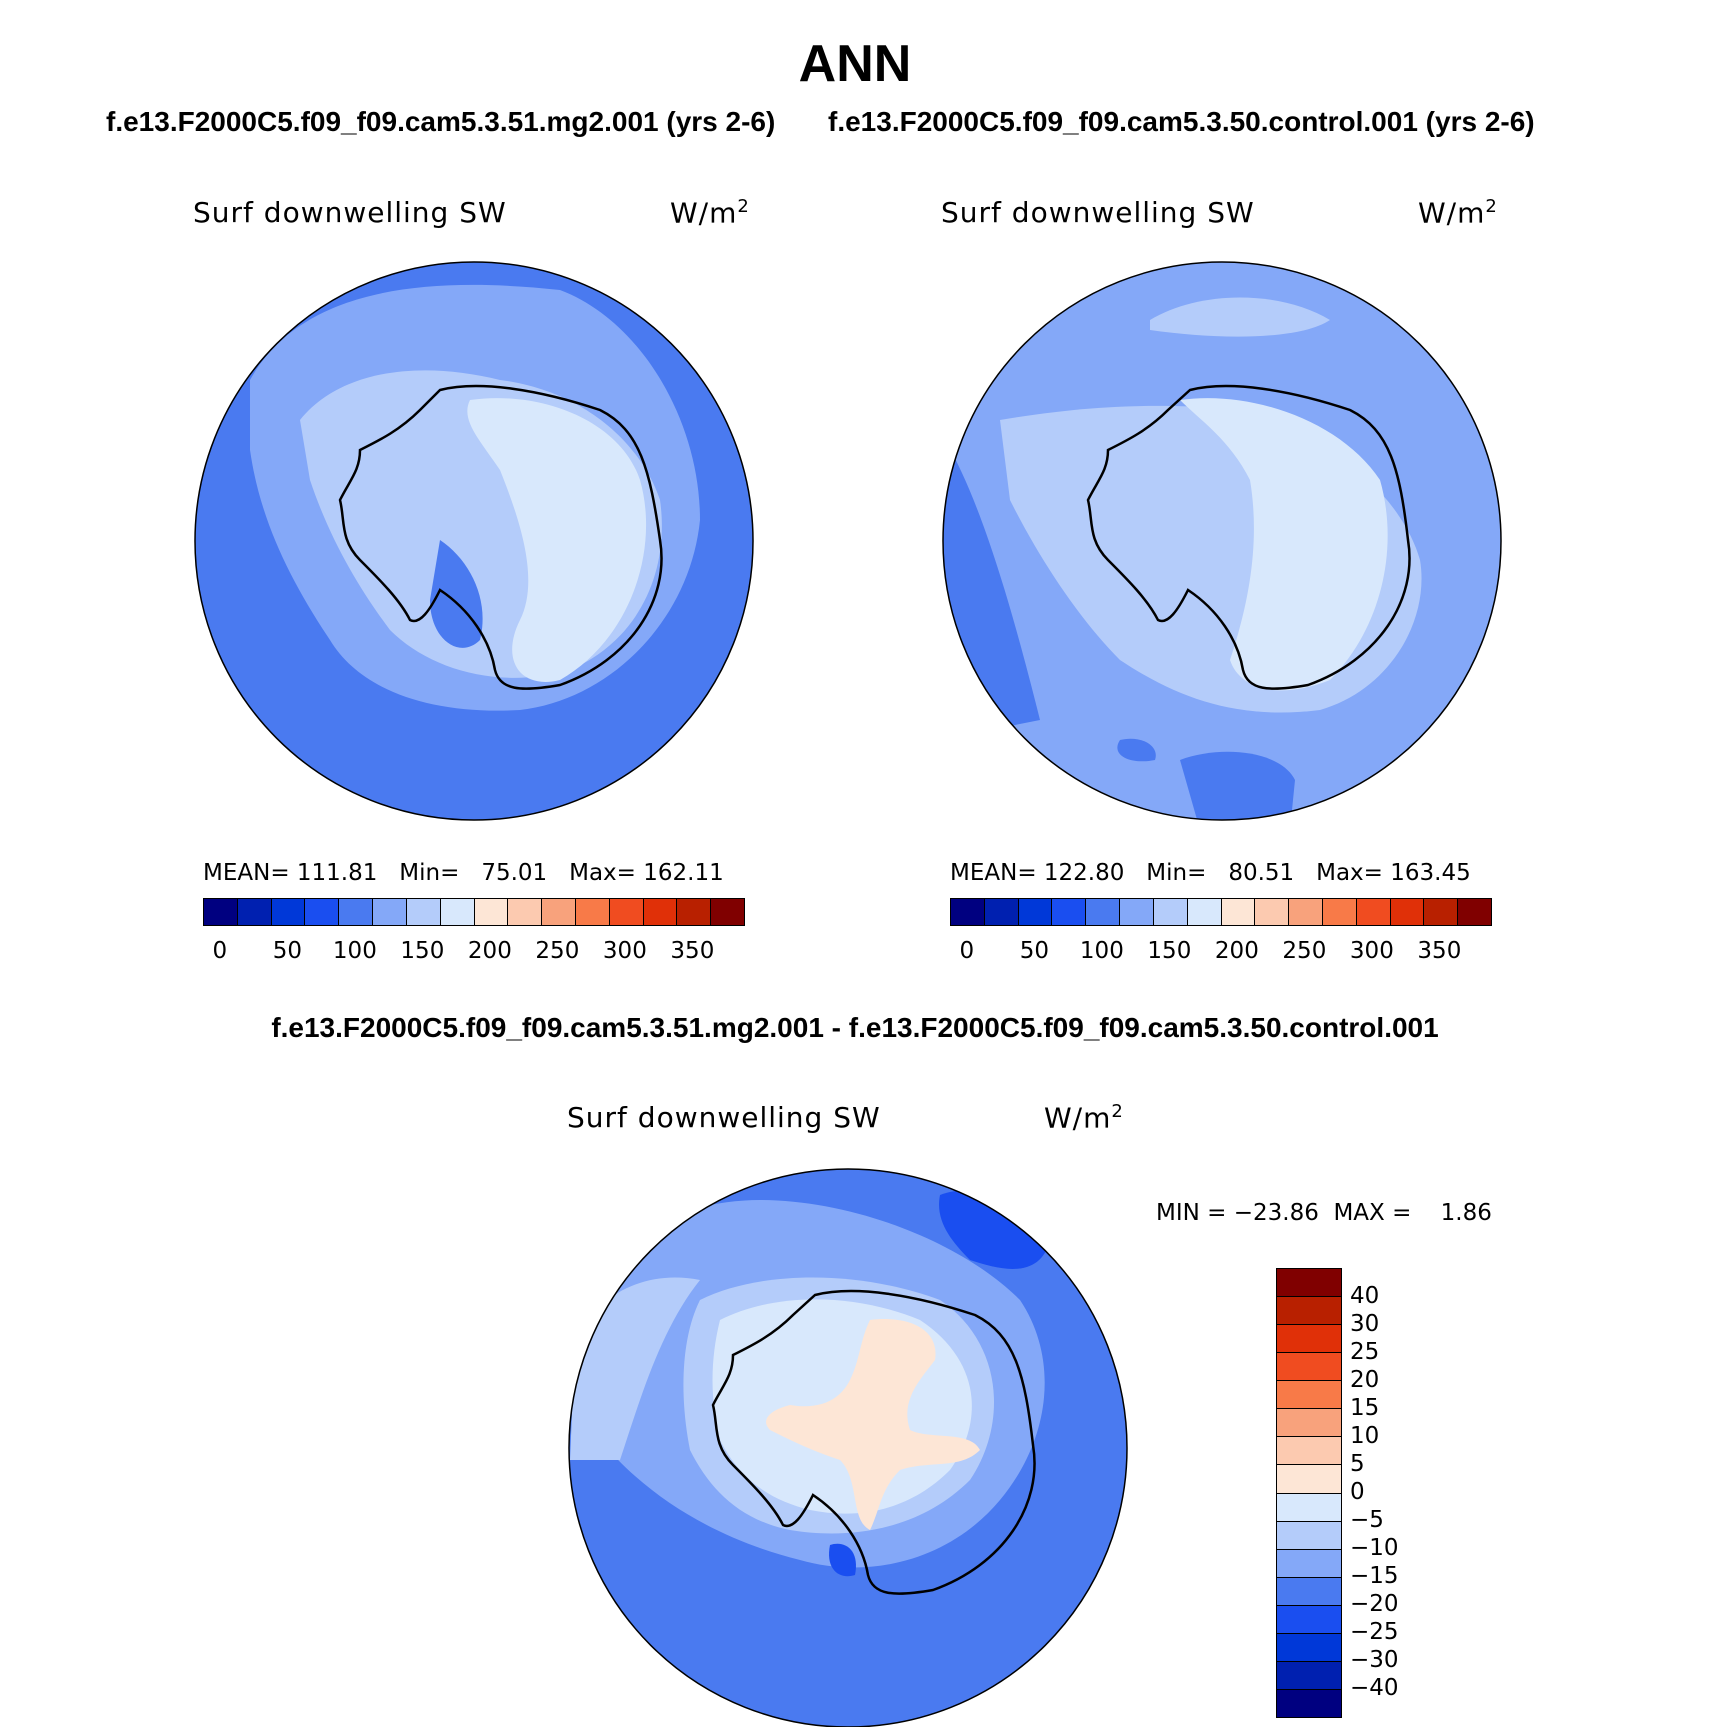 This screenshot has height=1727, width=1710. What do you see at coordinates (1374, 1660) in the screenshot?
I see `diff-colorbar-tick-label: −30` at bounding box center [1374, 1660].